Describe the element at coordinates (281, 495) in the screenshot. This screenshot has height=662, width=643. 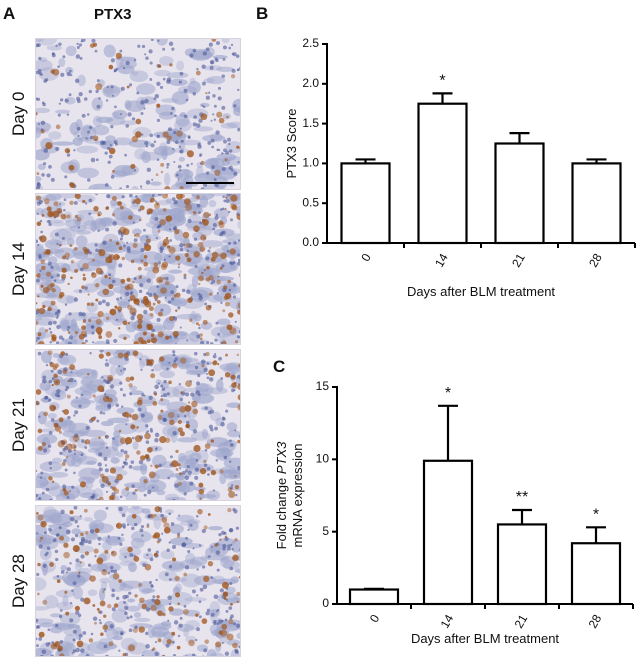
I see `y-axis-title-line-1: Fold change PTX3` at that location.